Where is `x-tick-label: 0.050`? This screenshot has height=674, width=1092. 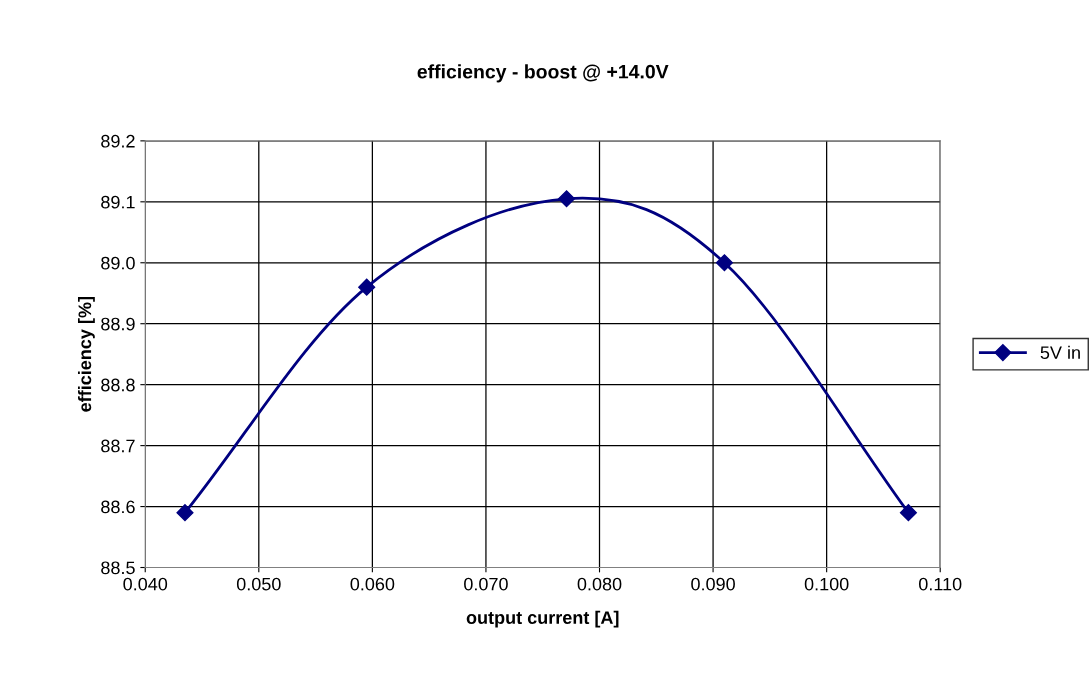
x-tick-label: 0.050 is located at coordinates (258, 584).